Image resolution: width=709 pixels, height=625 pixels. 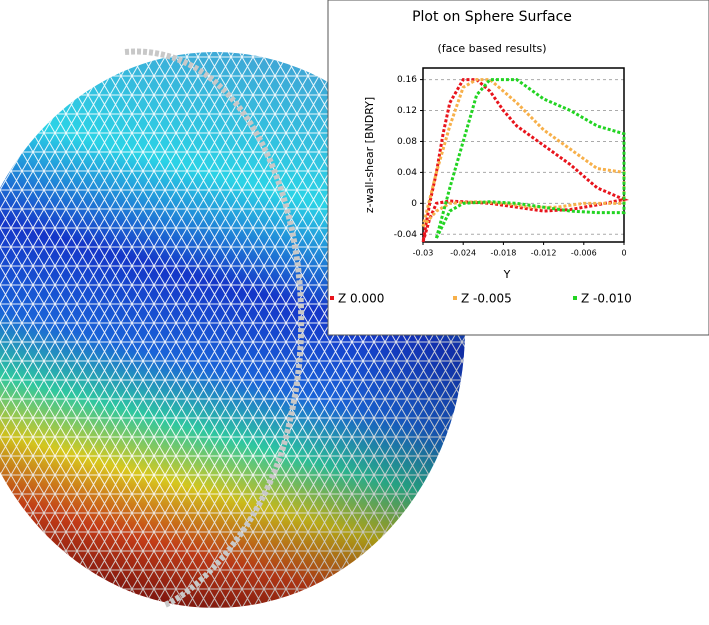 I want to click on chart-subtitle: (face based results), so click(x=491, y=48).